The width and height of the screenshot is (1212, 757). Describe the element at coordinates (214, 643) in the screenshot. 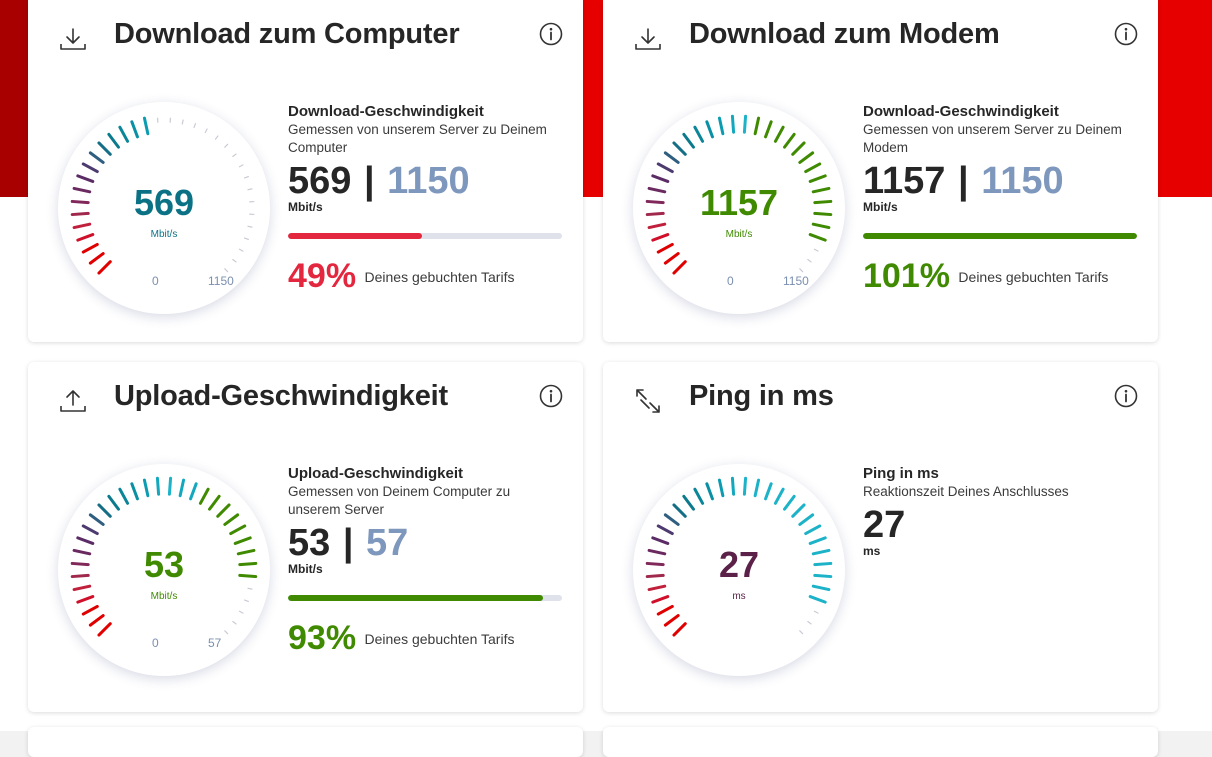

I see `gauge-max-label: 57` at that location.